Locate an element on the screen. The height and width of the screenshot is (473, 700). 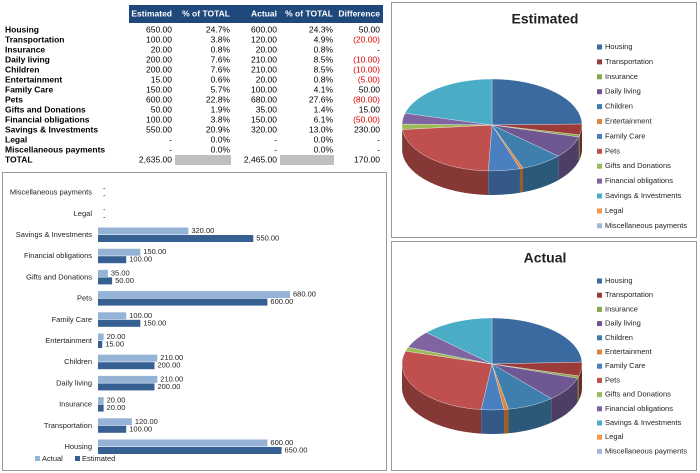
row-label: Children is located at coordinates (22, 69).